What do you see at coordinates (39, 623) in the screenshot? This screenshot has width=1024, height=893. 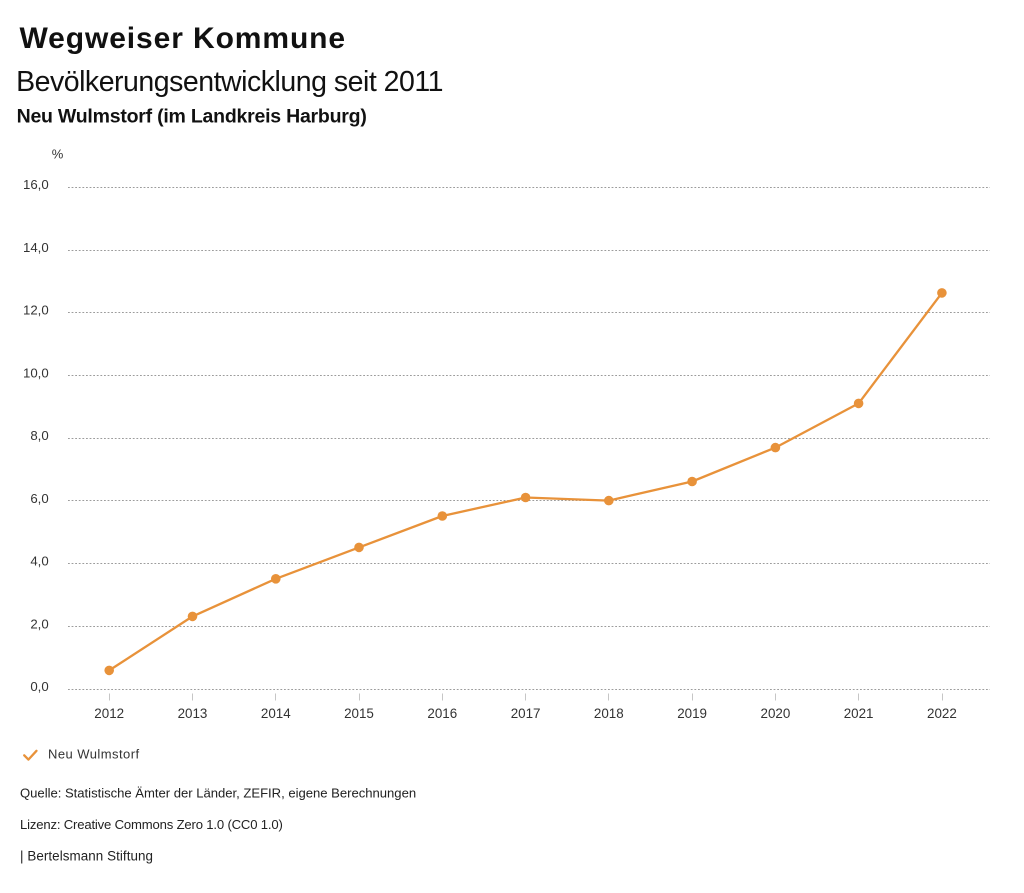 I see `svg-text: 2,0` at bounding box center [39, 623].